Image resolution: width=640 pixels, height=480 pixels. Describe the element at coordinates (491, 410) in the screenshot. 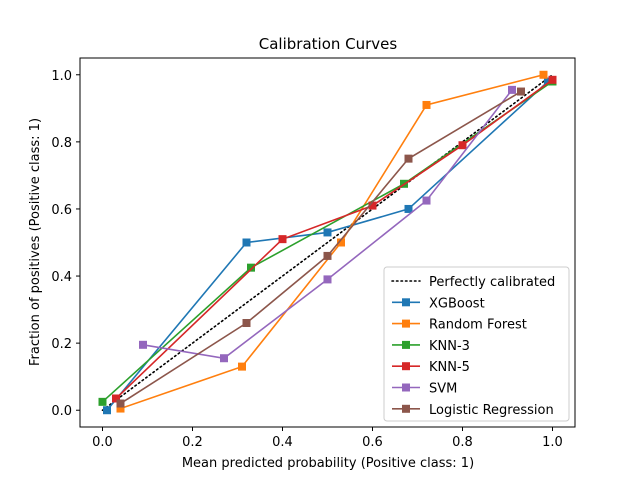

I see `legend-label-logistic-regression: Logistic Regression` at that location.